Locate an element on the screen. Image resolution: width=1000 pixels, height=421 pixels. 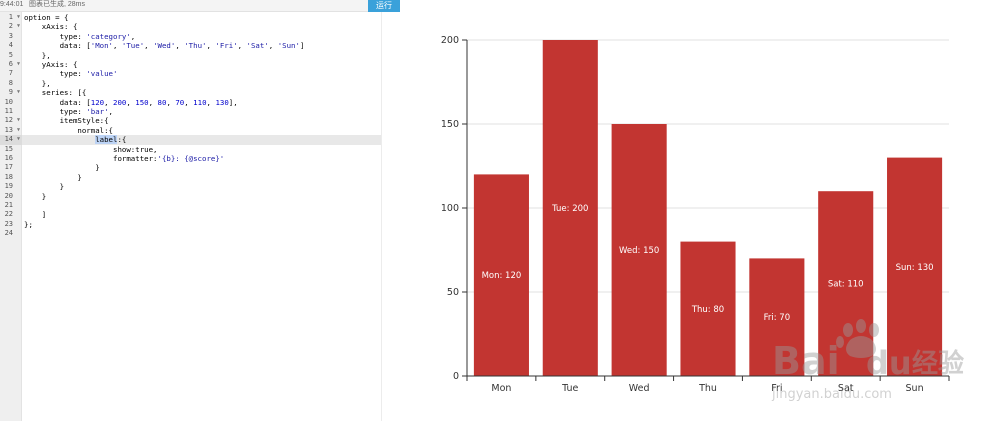
line-number-text: 3 is located at coordinates (10, 35).